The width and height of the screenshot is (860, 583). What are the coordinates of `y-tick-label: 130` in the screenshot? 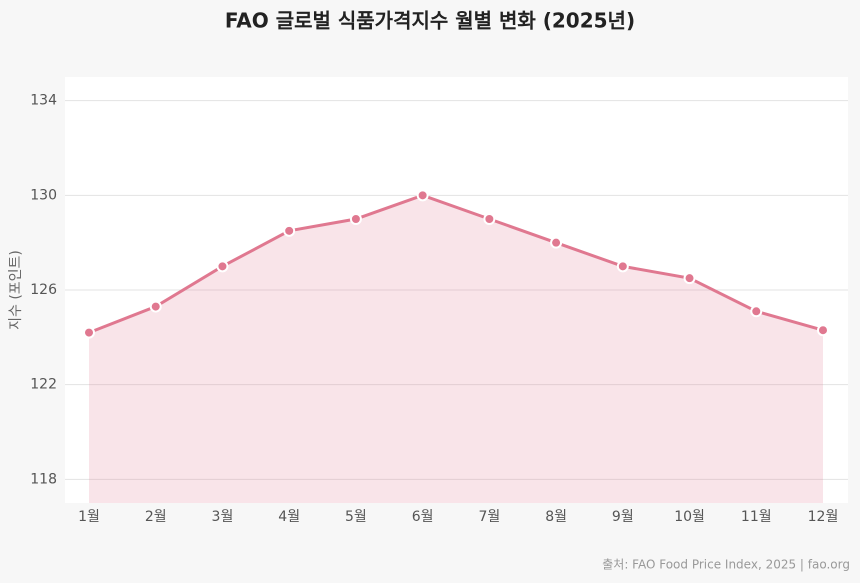 It's located at (43, 195).